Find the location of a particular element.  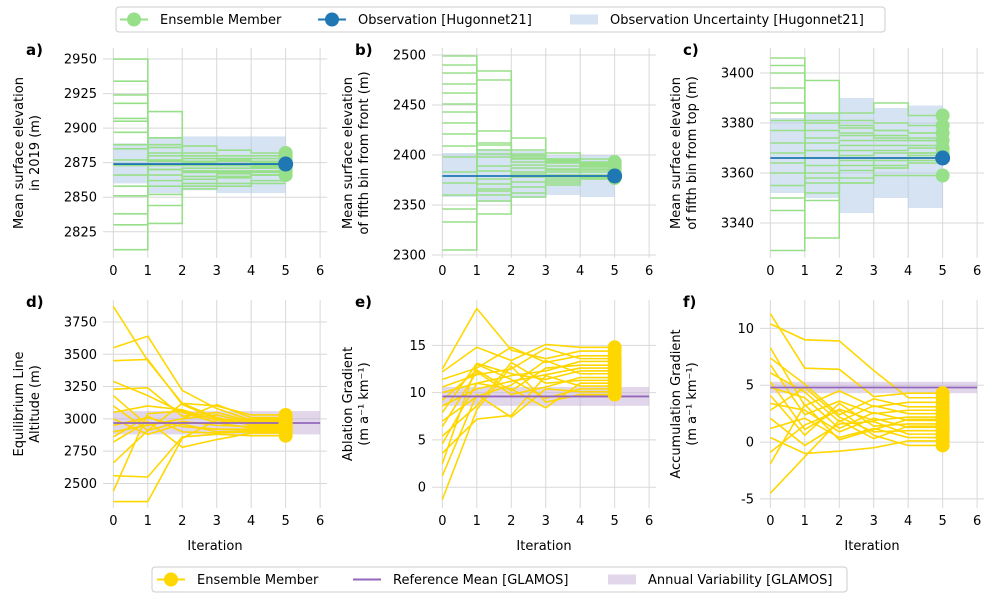

y-axis-label-line: in 2019 (m) is located at coordinates (35, 153).